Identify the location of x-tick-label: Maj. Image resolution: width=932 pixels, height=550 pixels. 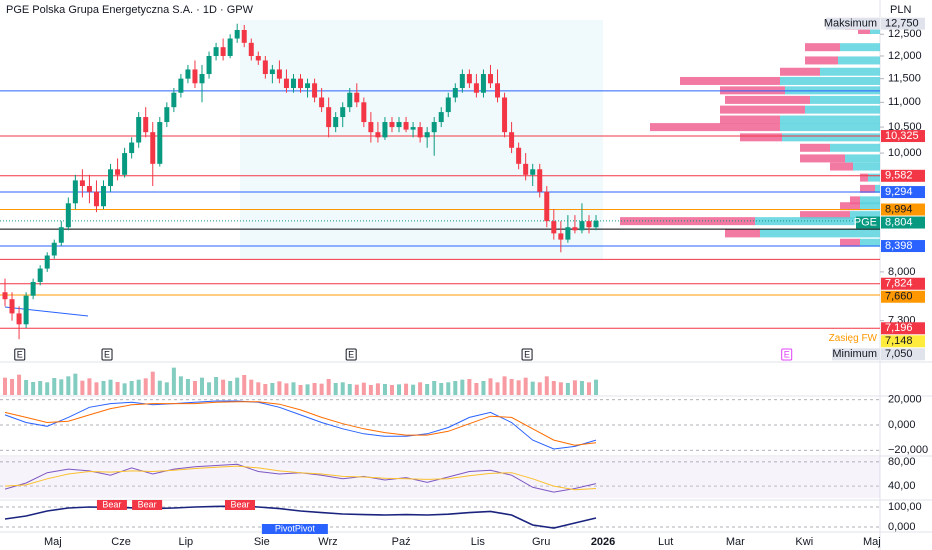
(53, 542).